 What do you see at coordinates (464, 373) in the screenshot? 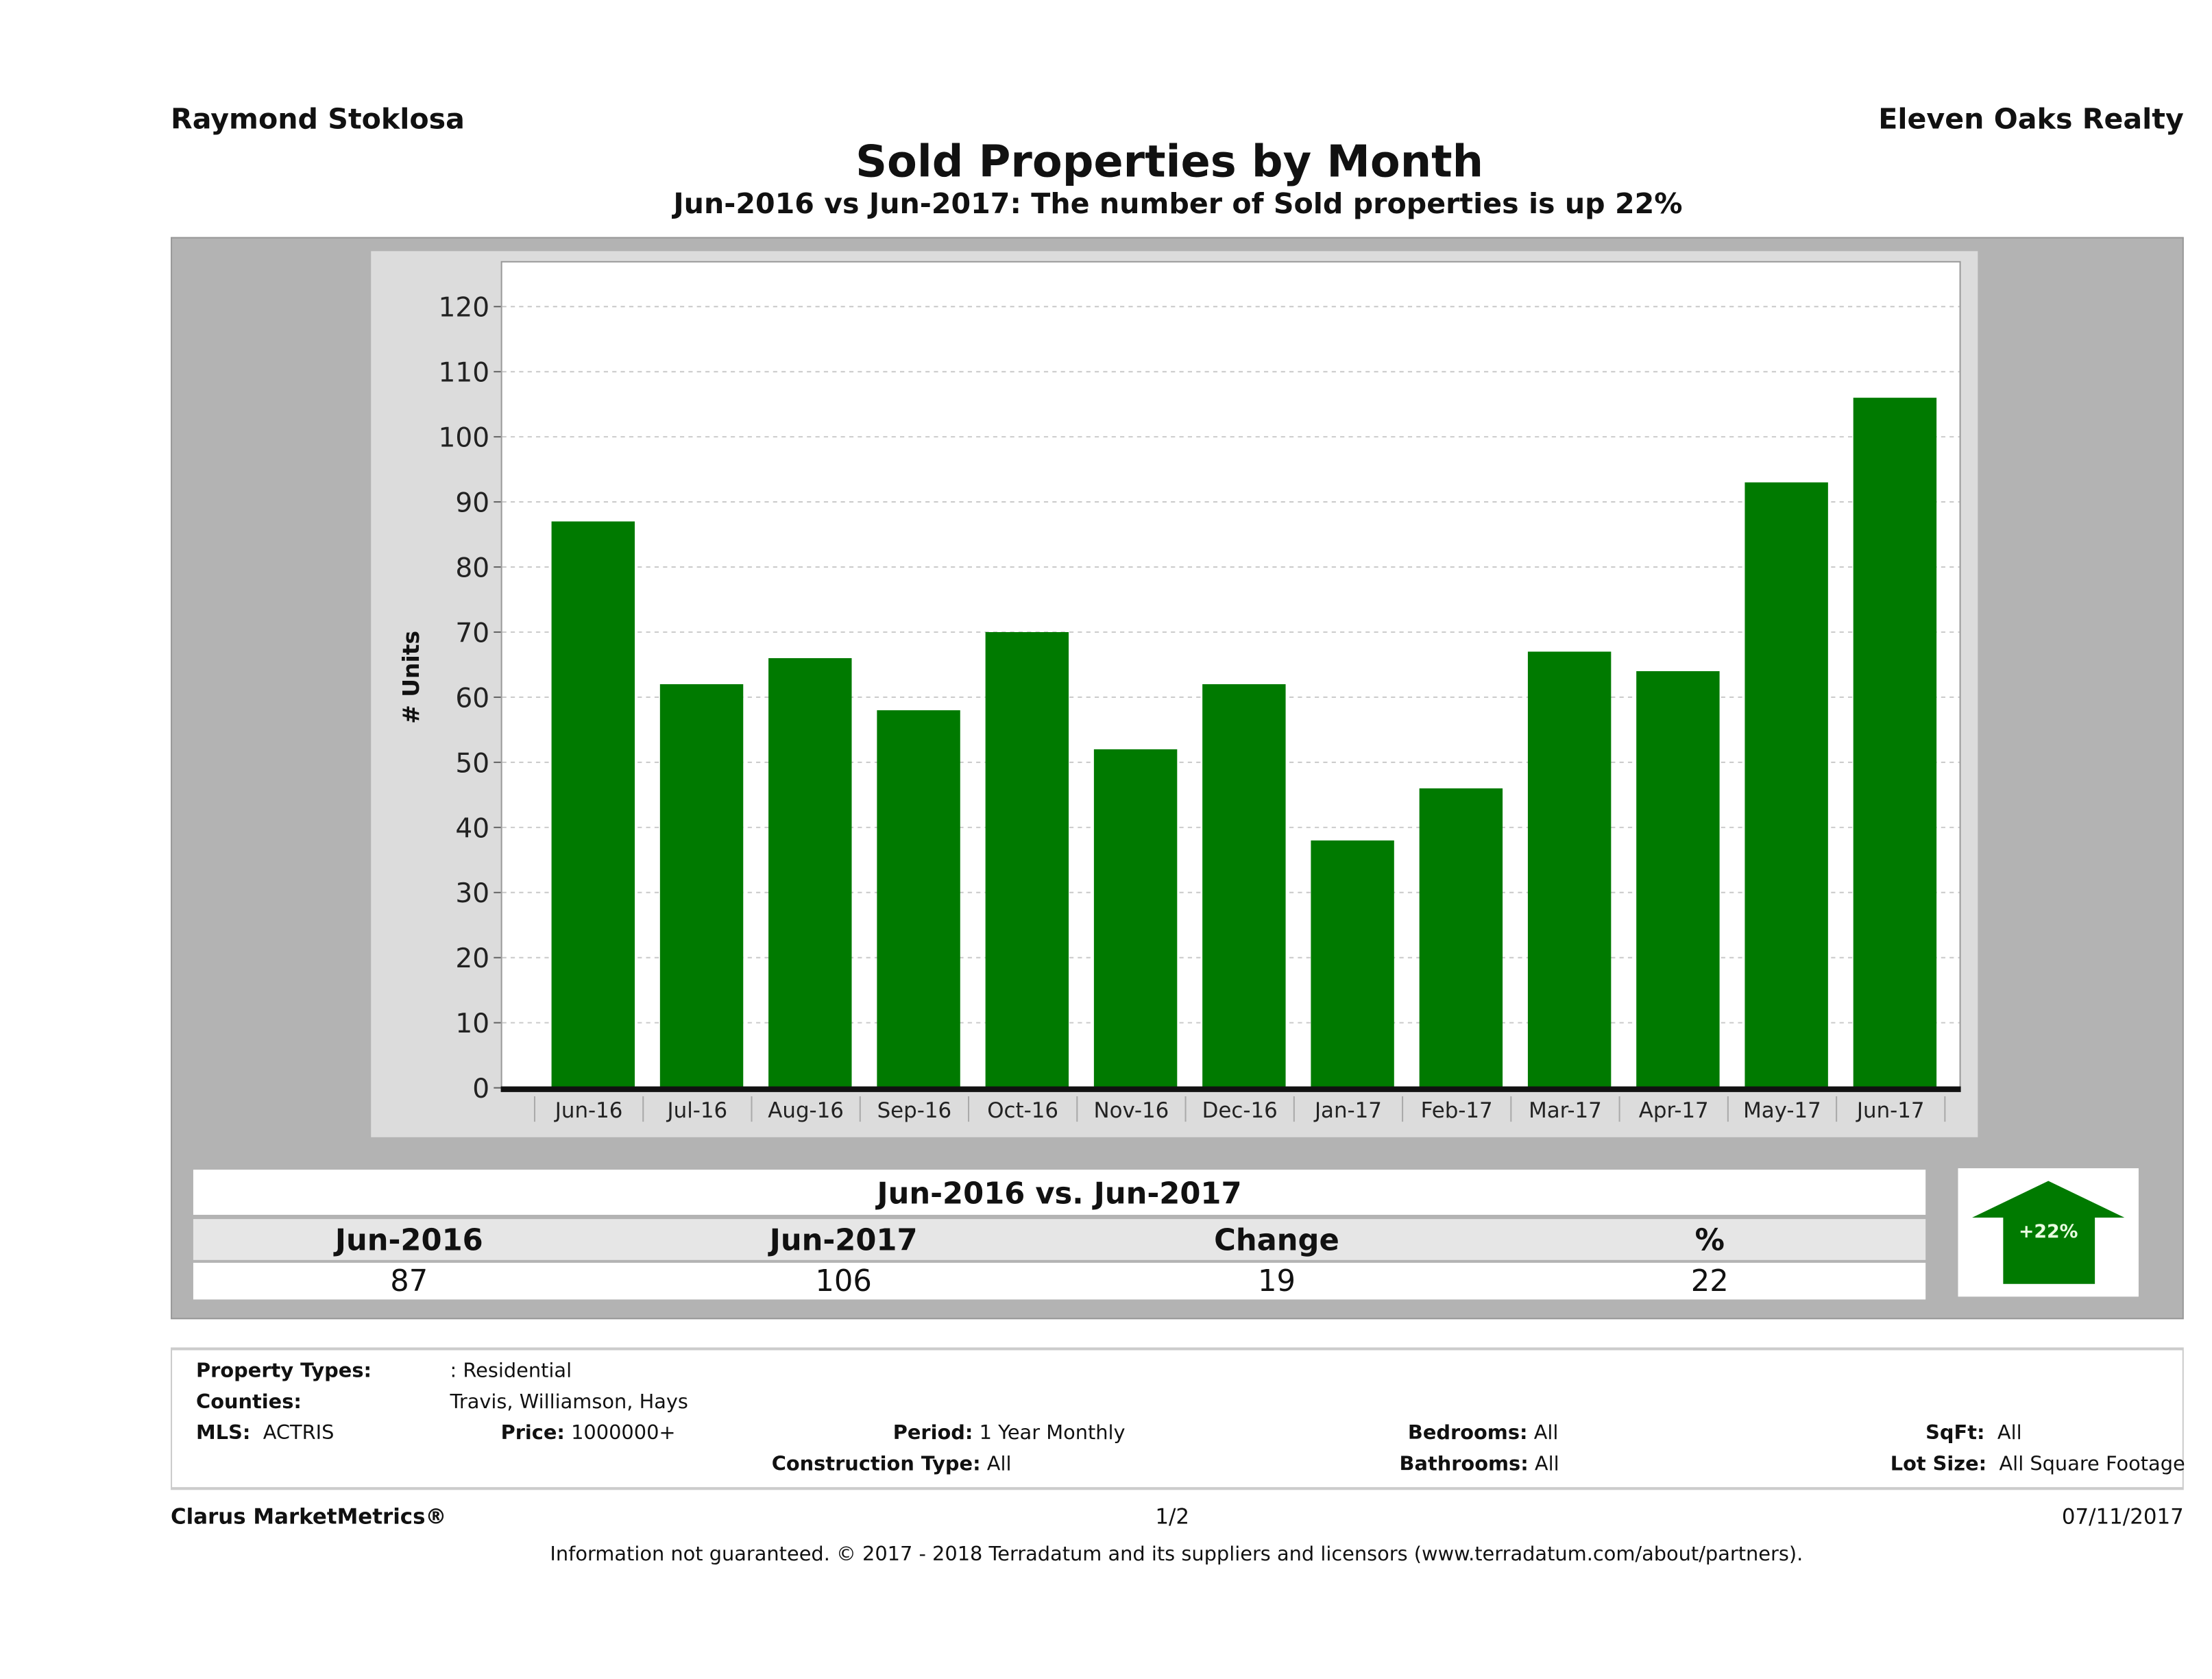
I see `y-tick-label: 110` at bounding box center [464, 373].